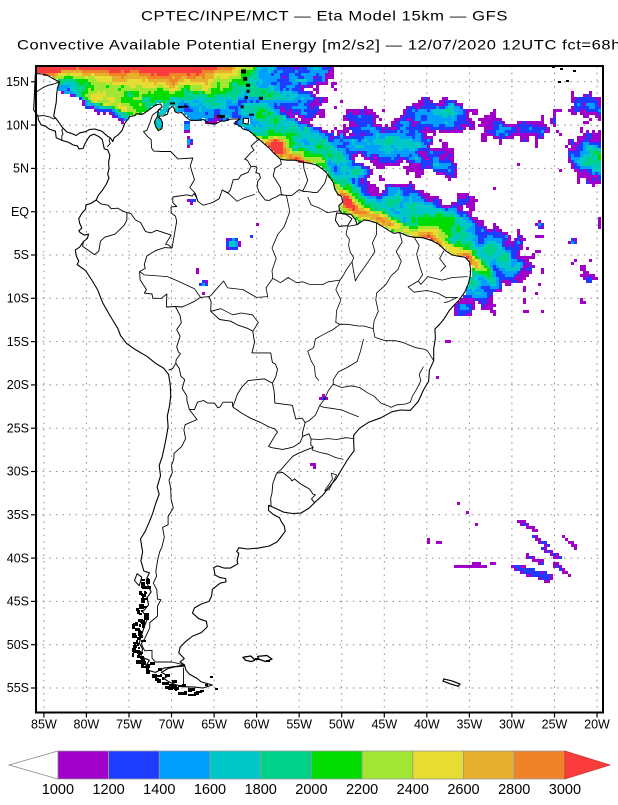 The image size is (618, 805). I want to click on svg-text: 2400, so click(413, 790).